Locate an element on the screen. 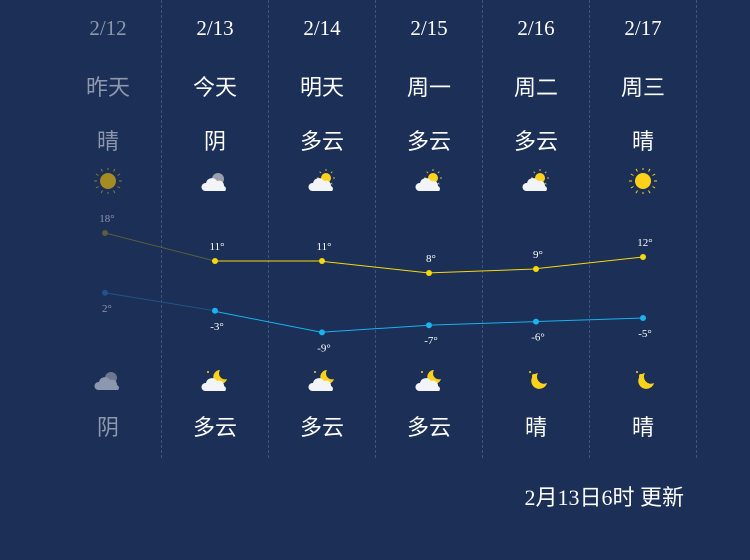 The width and height of the screenshot is (750, 560). day-column: 2/16 周二 多云 晴 is located at coordinates (536, 230).